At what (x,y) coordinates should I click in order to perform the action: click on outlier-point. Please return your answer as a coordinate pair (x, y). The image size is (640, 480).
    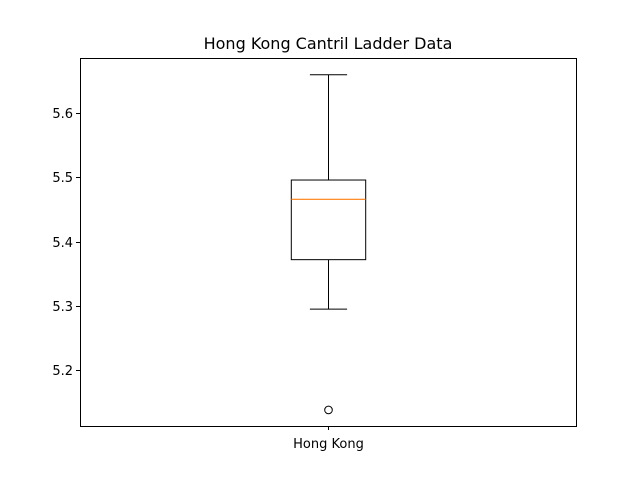
    Looking at the image, I should click on (328, 410).